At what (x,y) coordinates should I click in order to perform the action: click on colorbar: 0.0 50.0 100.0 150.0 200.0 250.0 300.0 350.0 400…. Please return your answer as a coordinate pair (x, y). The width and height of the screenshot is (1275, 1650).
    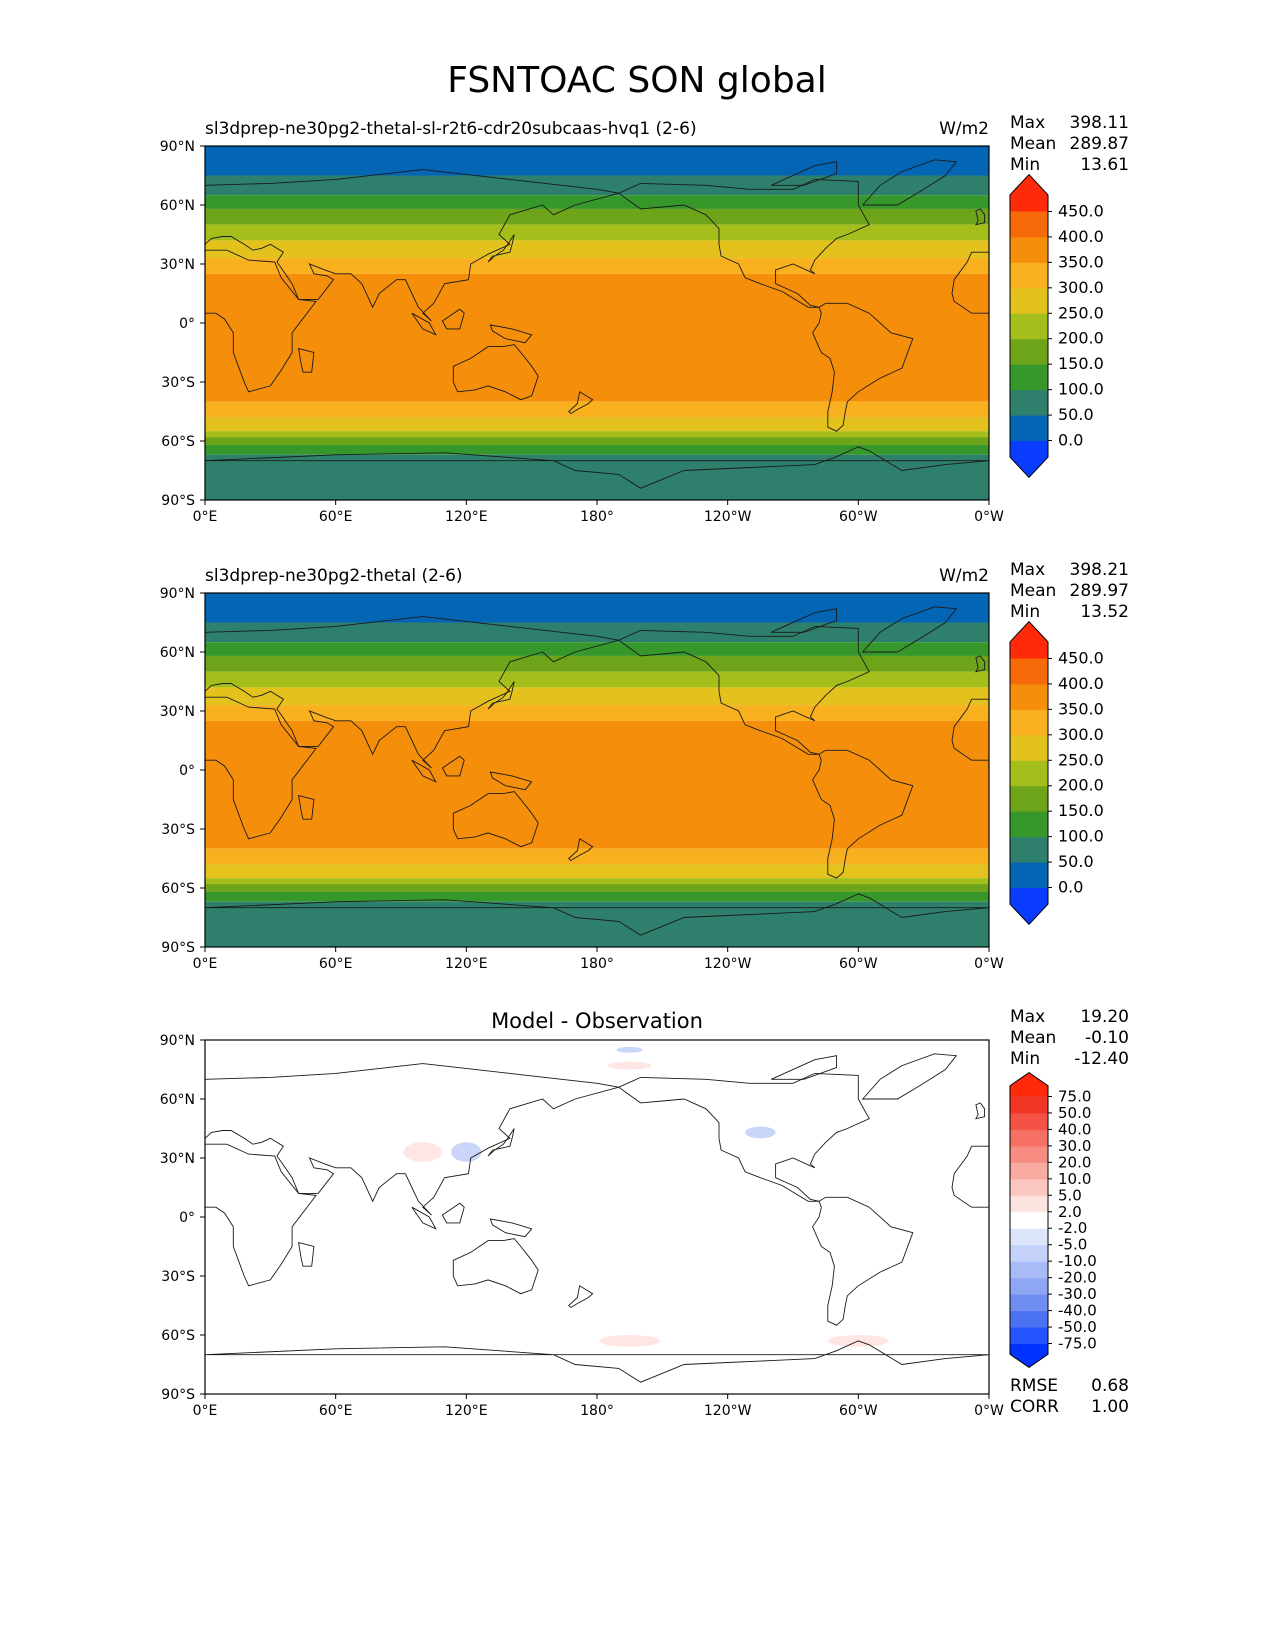
    Looking at the image, I should click on (1056, 326).